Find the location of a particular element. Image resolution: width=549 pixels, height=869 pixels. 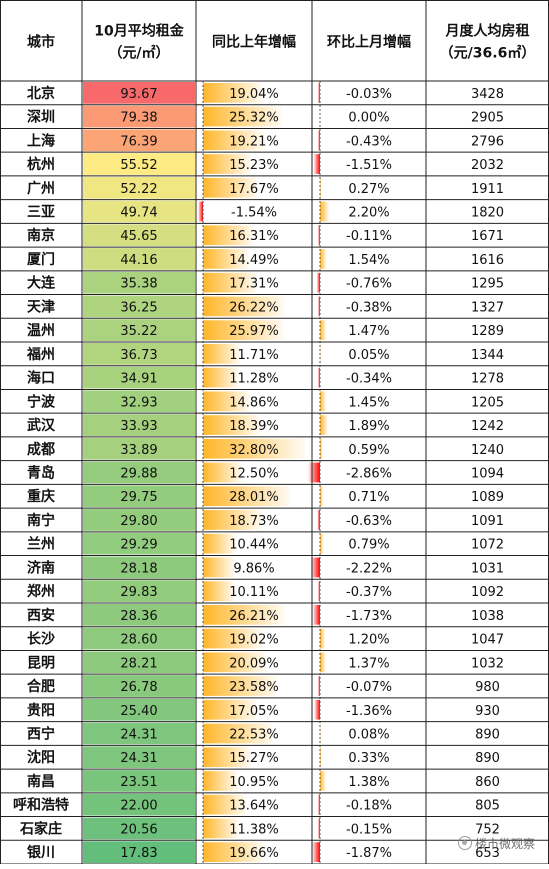

per-capita-value: 1032 is located at coordinates (487, 663).